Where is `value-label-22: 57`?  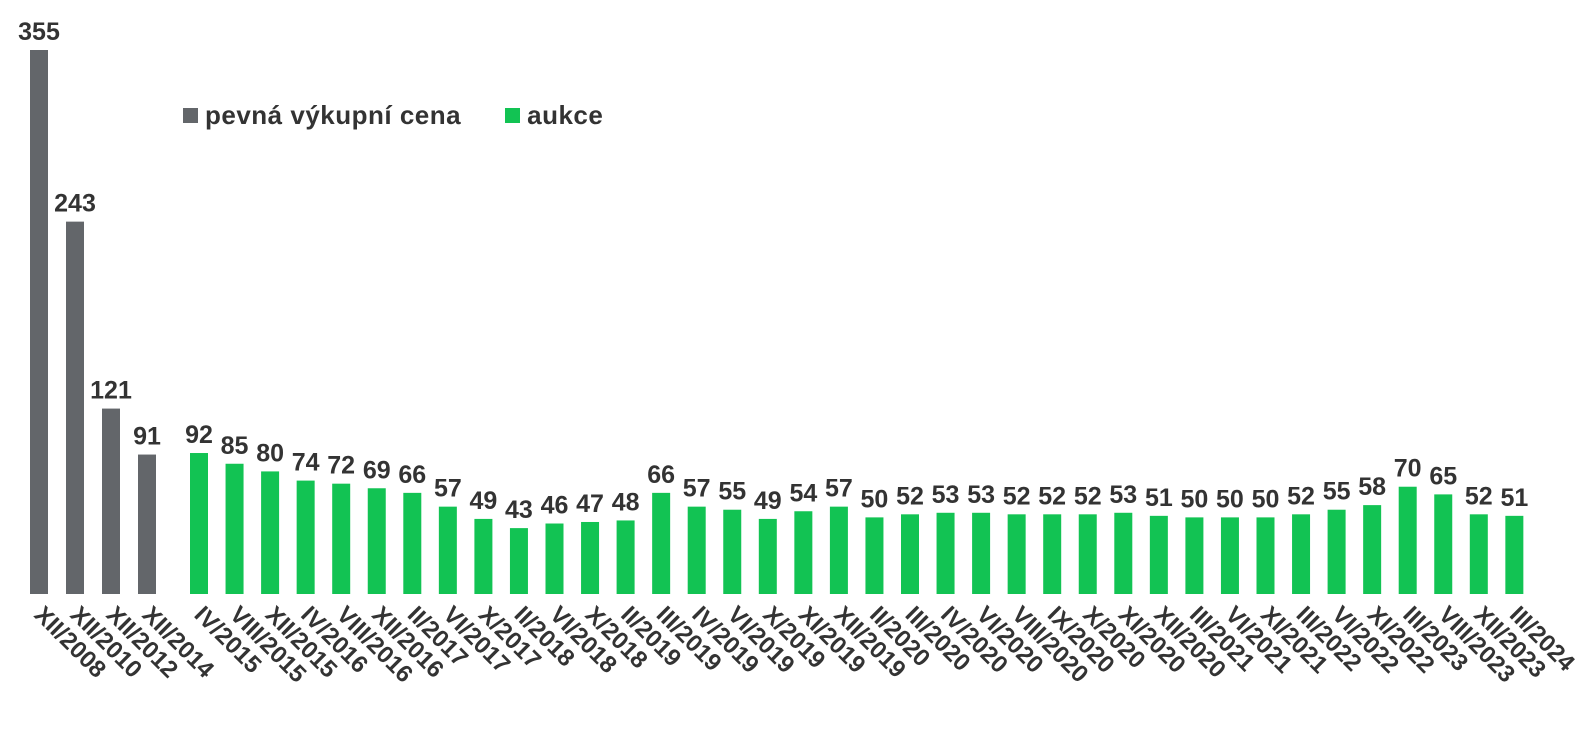 value-label-22: 57 is located at coordinates (839, 489).